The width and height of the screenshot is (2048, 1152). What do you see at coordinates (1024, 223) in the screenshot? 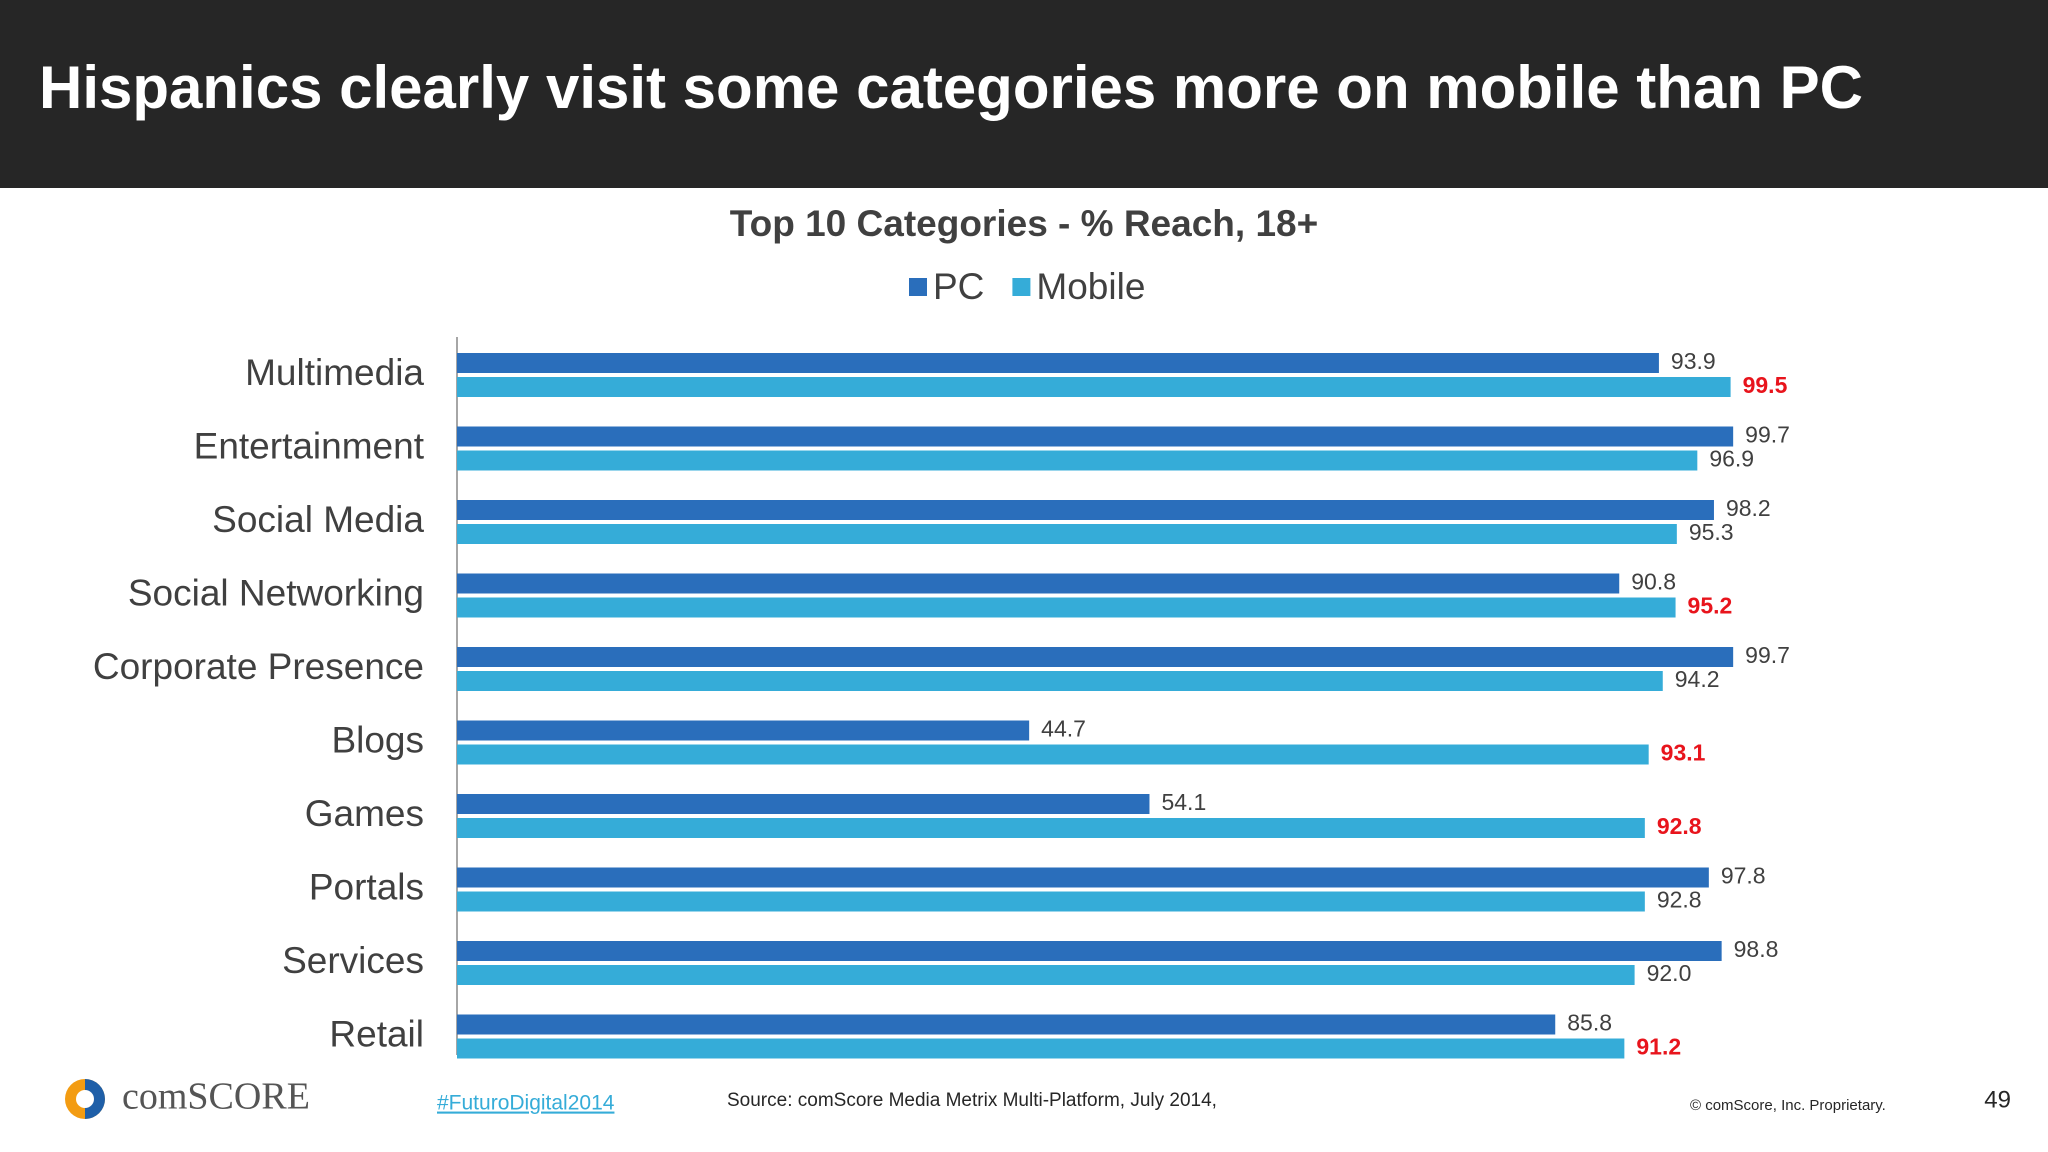
I see `chart-title: Top 10 Categories - % Reach, 18+` at bounding box center [1024, 223].